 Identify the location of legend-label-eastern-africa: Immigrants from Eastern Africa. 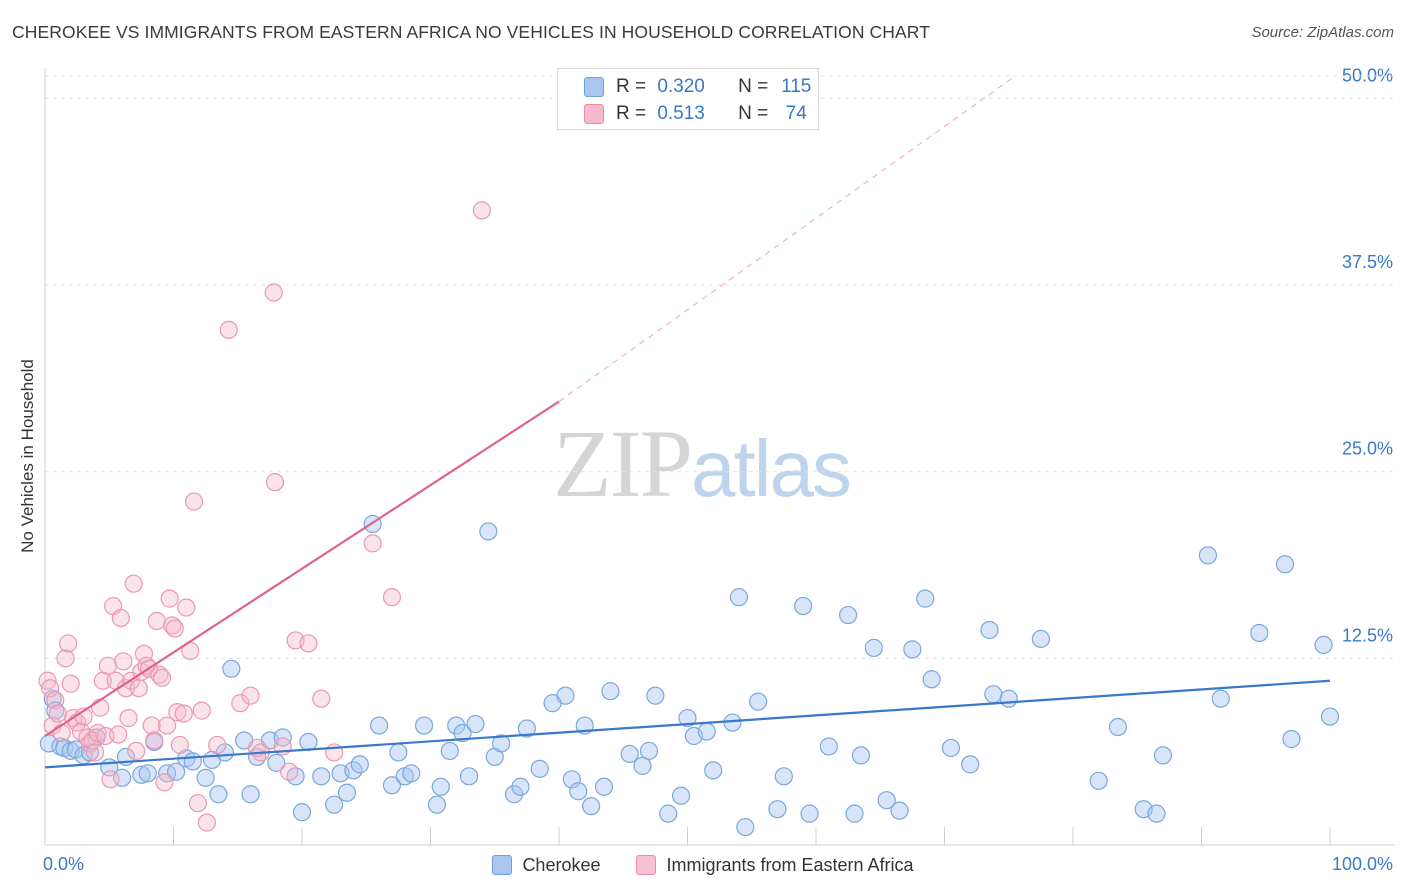
(790, 864).